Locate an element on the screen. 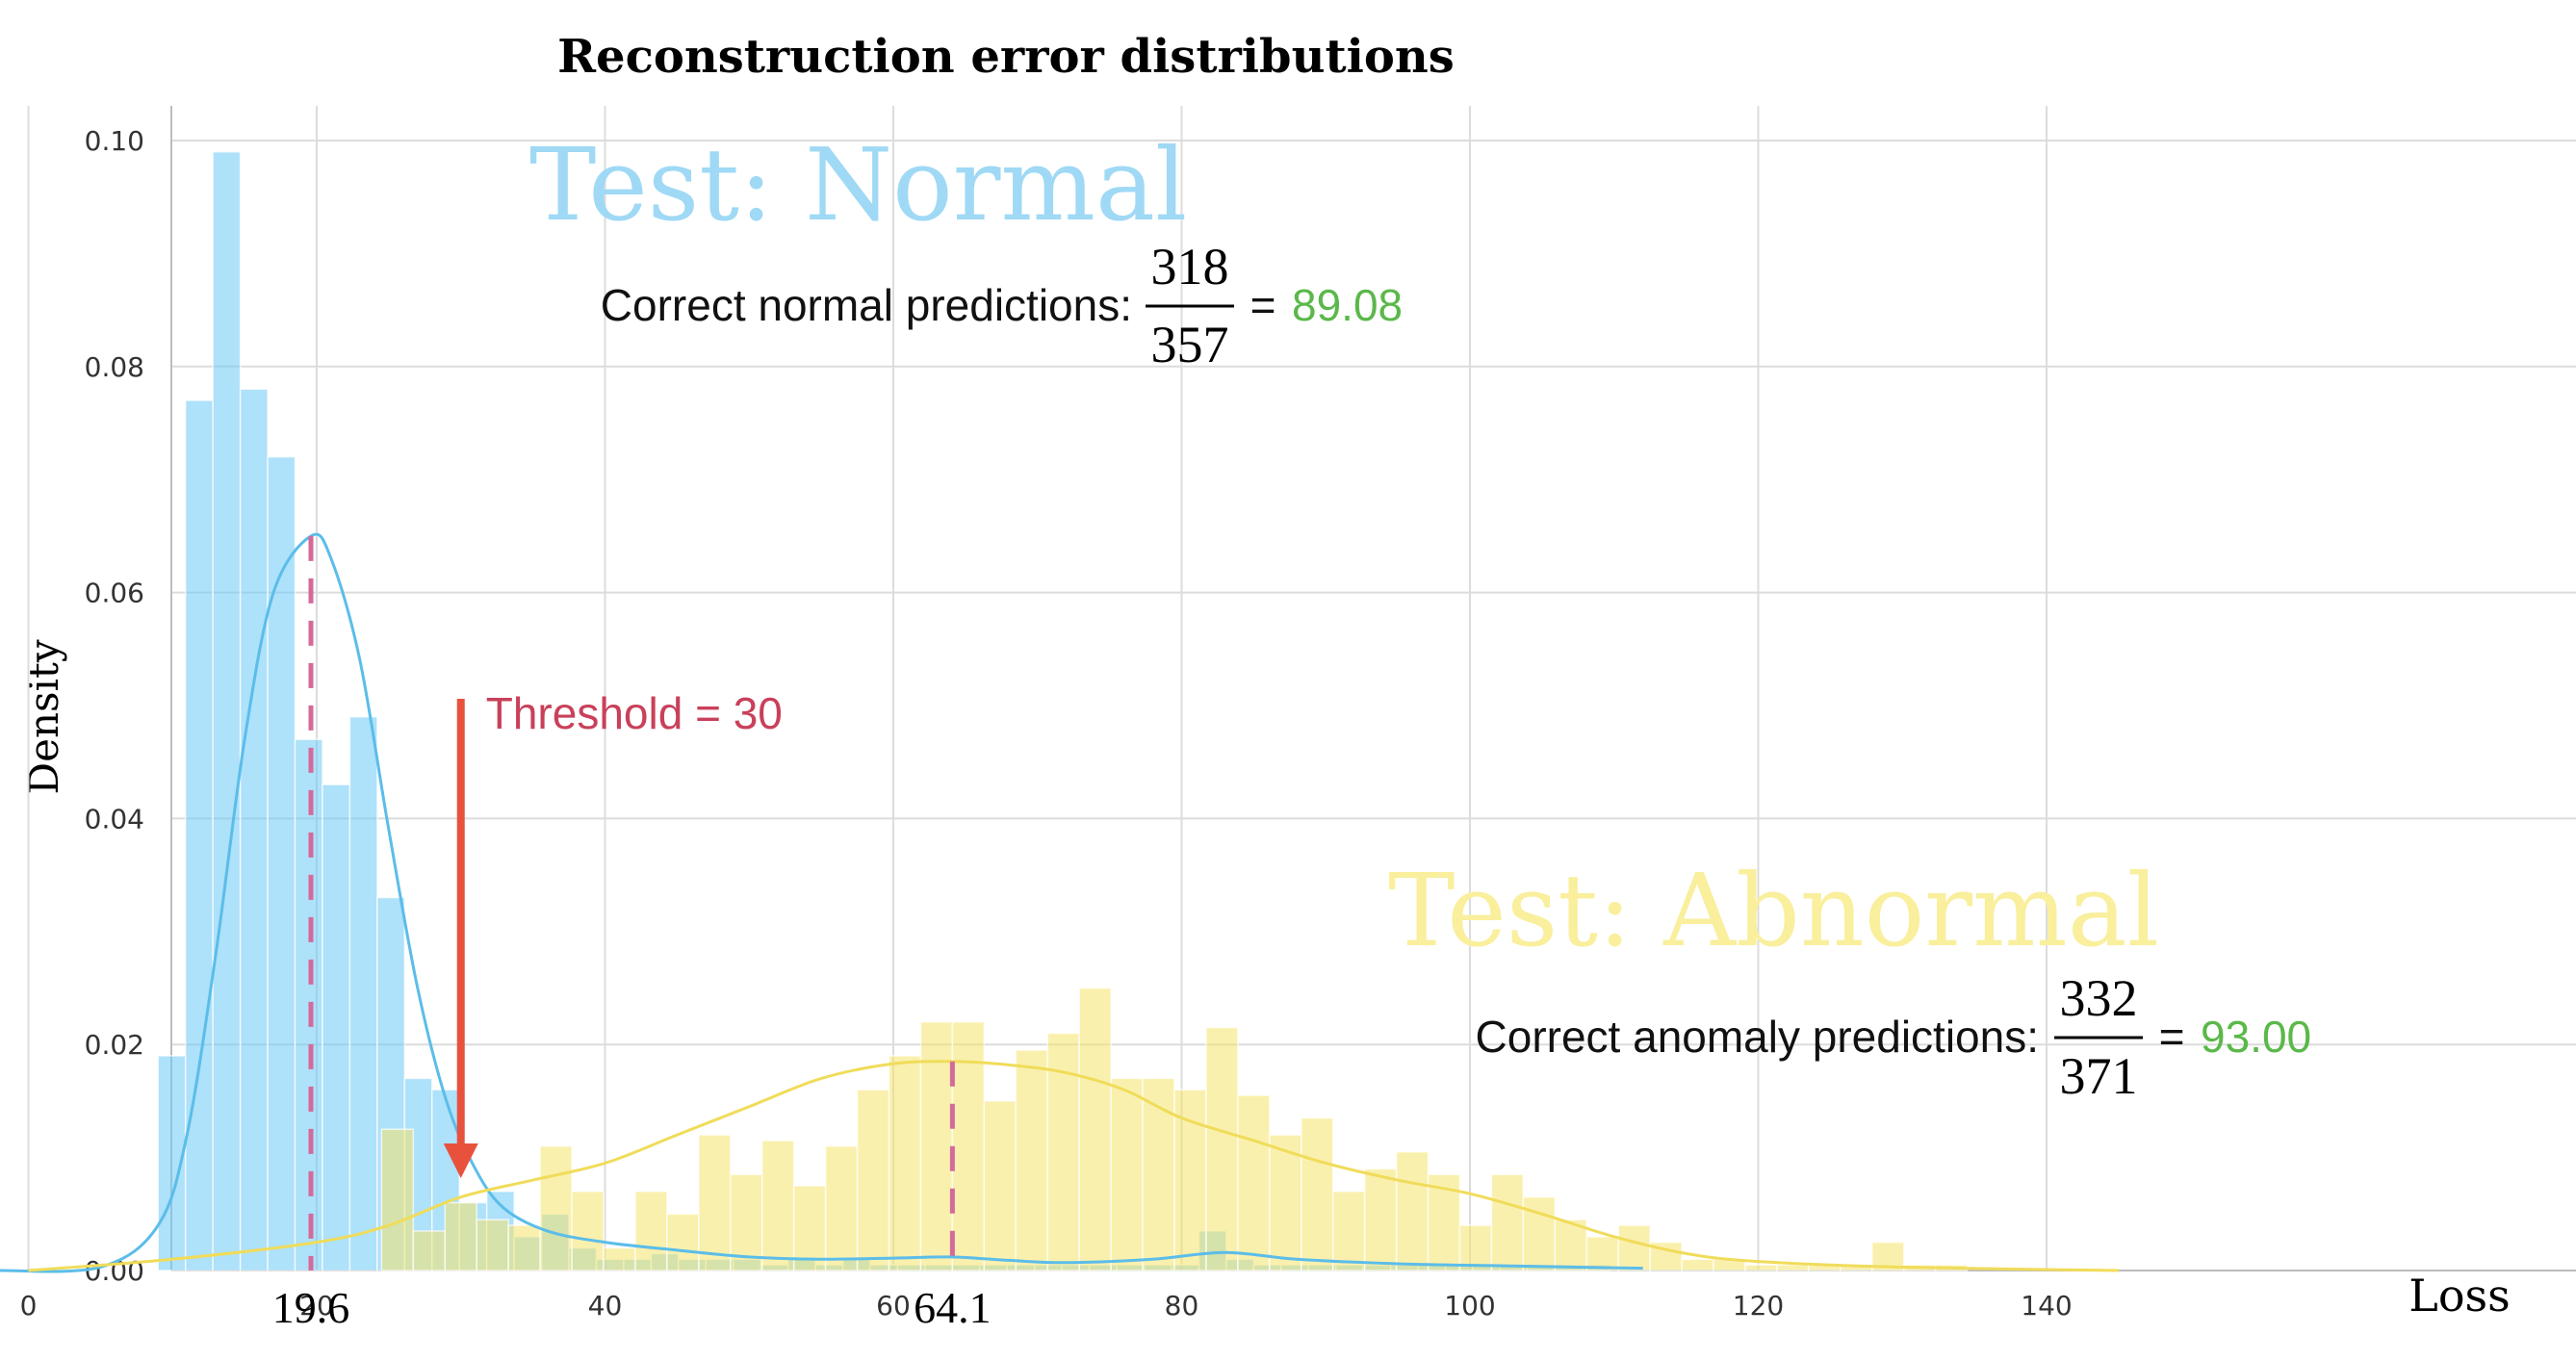 Image resolution: width=2576 pixels, height=1361 pixels. abnormal-series-label: Test: Abnormal is located at coordinates (1774, 911).